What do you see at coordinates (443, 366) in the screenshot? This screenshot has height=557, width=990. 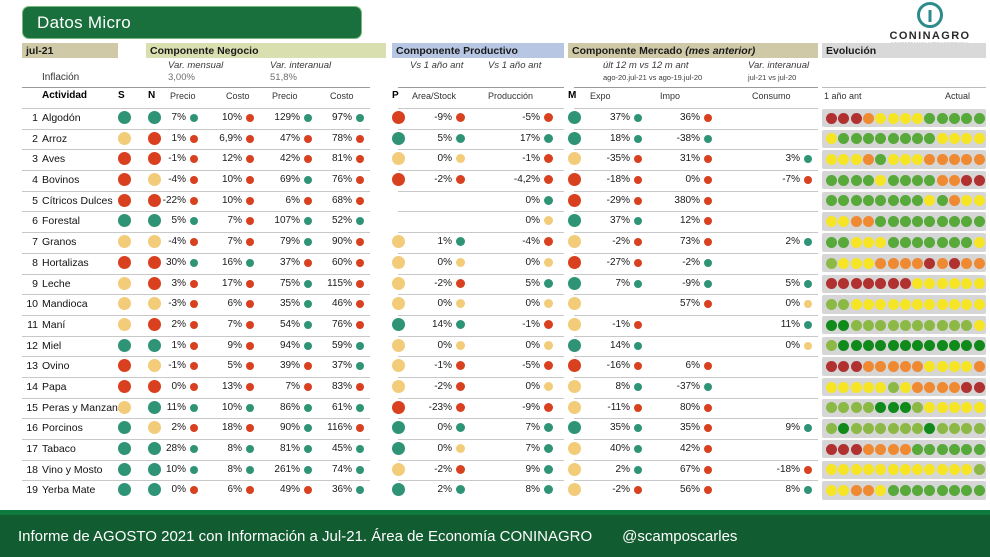 I see `productivo-value: -1%` at bounding box center [443, 366].